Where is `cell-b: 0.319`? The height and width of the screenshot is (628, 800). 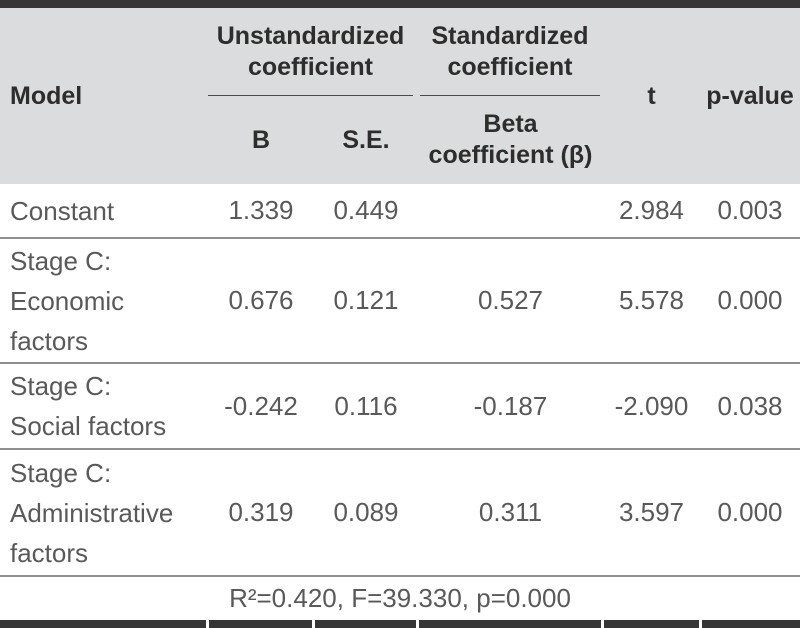
cell-b: 0.319 is located at coordinates (261, 512).